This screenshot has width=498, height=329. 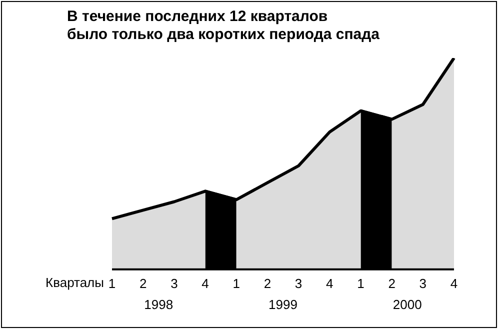 What do you see at coordinates (407, 304) in the screenshot?
I see `text: 2000` at bounding box center [407, 304].